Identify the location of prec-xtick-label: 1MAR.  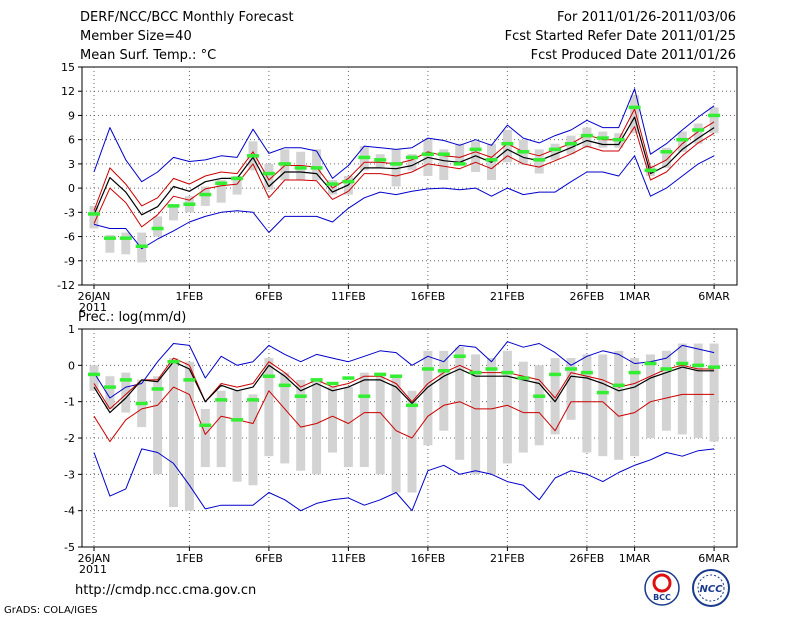
(635, 558).